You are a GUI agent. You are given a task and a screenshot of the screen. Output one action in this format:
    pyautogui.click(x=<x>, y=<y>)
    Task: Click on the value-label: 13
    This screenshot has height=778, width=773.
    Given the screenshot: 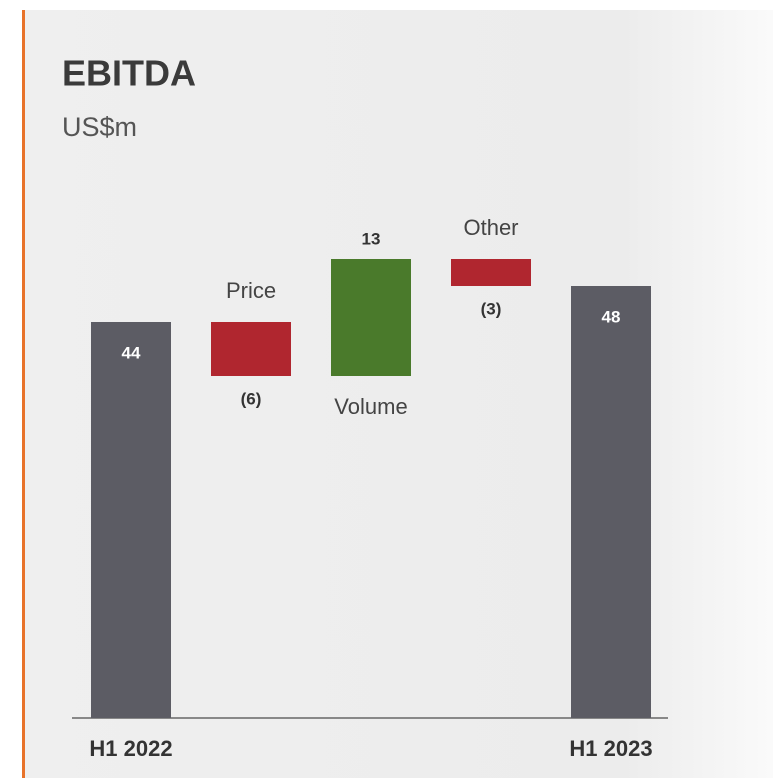 What is the action you would take?
    pyautogui.click(x=371, y=238)
    